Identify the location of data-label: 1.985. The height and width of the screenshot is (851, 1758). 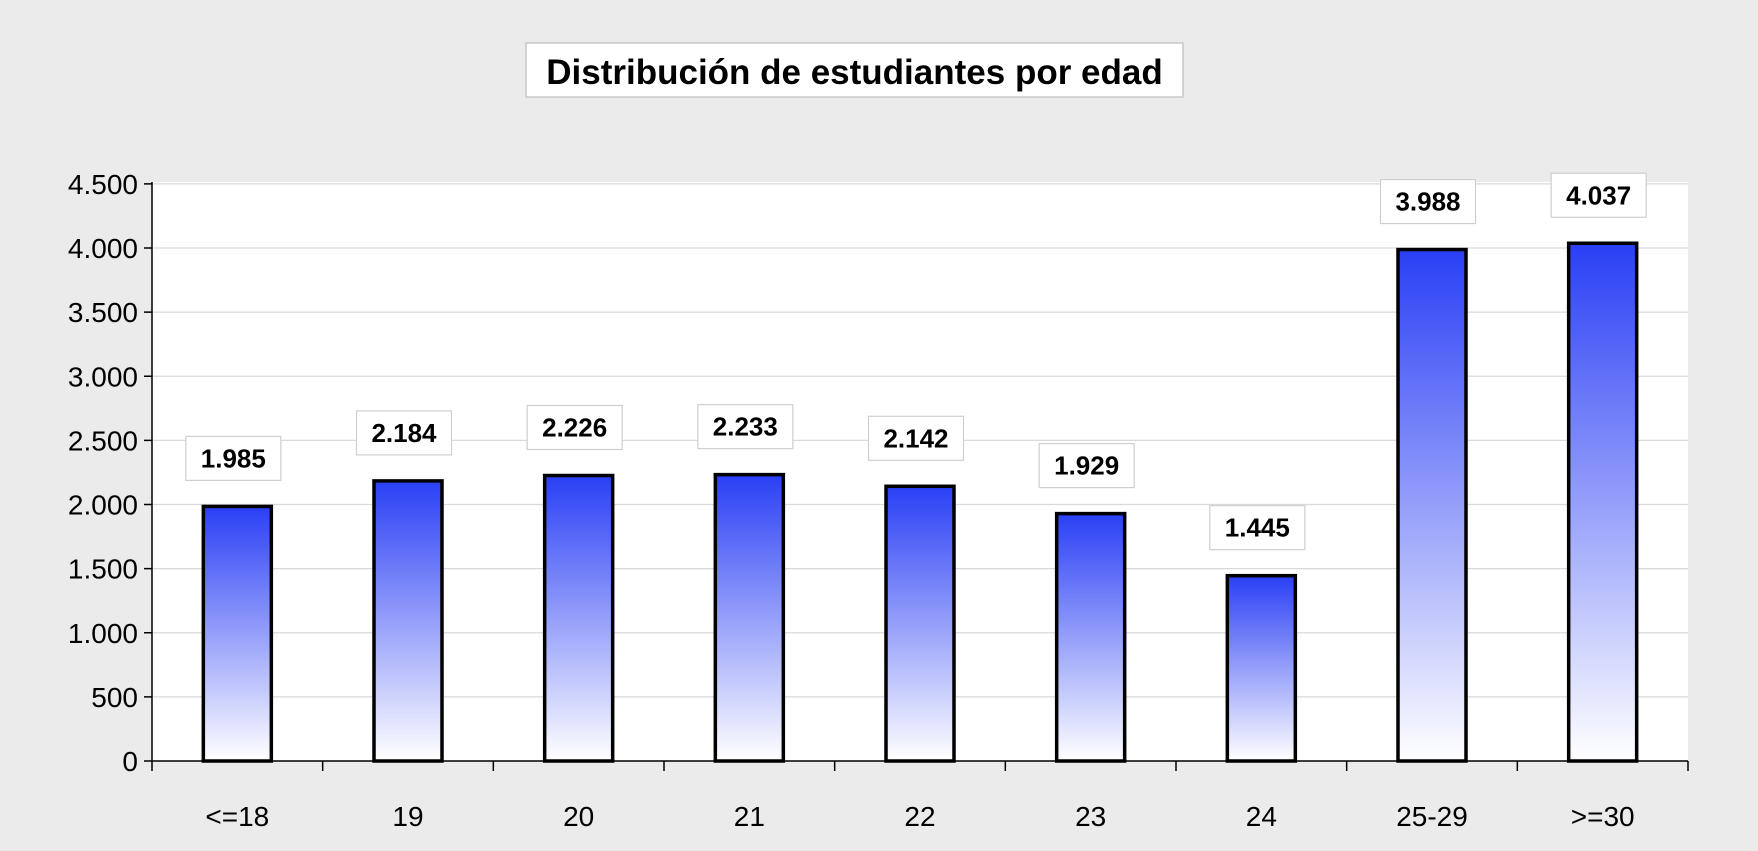
(233, 458).